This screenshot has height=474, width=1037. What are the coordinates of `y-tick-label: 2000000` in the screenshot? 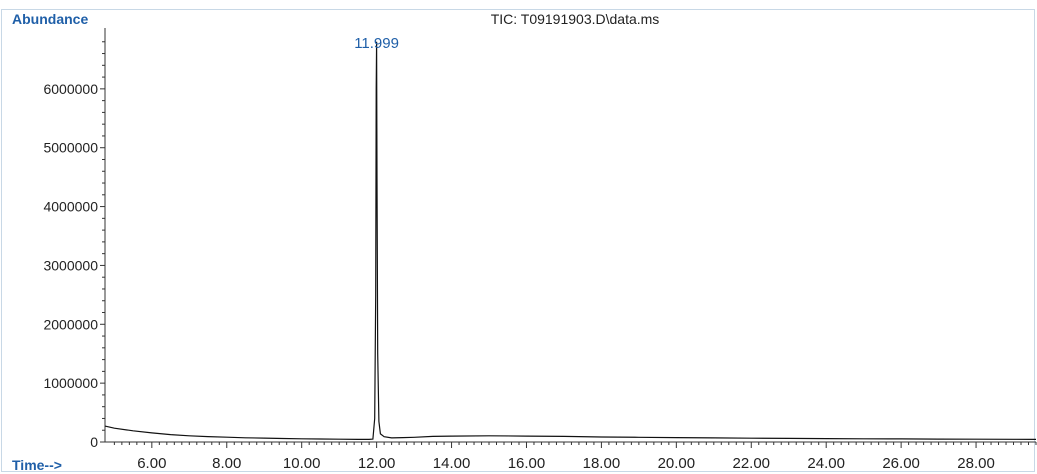 It's located at (70, 324).